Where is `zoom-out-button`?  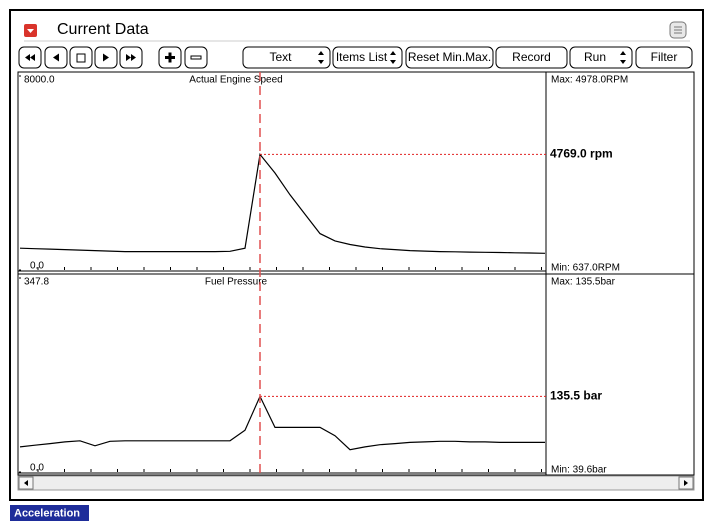 zoom-out-button is located at coordinates (196, 57).